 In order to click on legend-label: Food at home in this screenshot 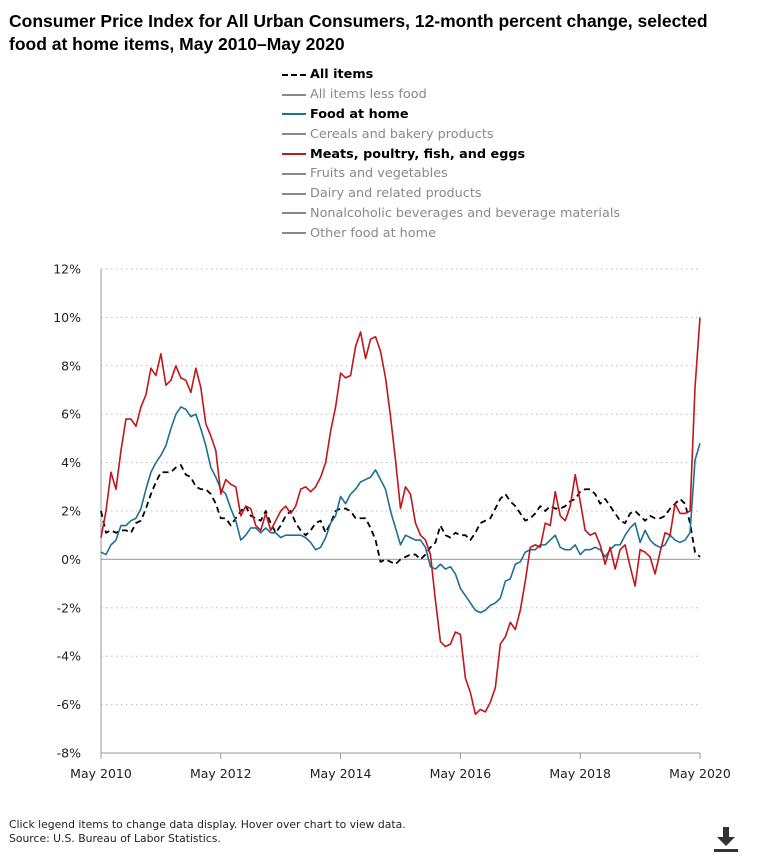, I will do `click(359, 114)`.